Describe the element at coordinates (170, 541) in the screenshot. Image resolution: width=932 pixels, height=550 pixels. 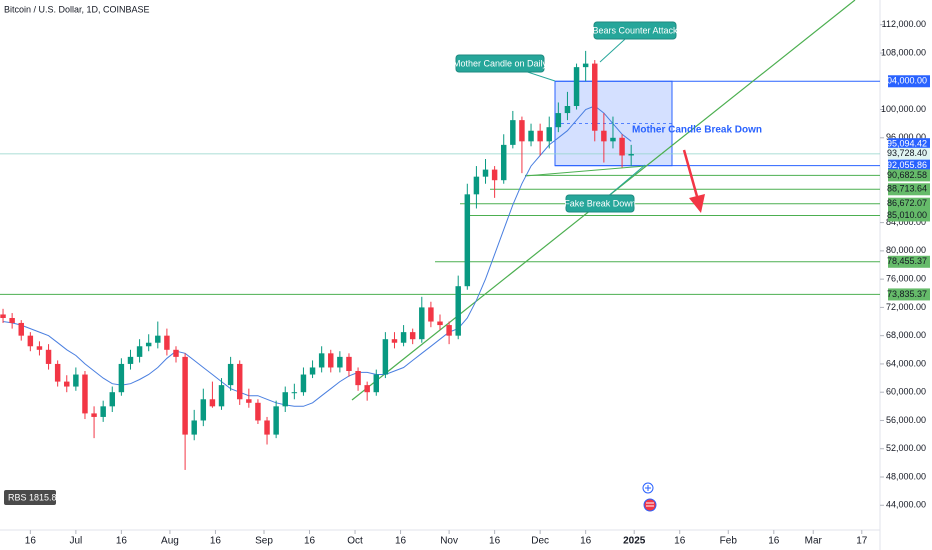
I see `x-tick-label: Aug` at that location.